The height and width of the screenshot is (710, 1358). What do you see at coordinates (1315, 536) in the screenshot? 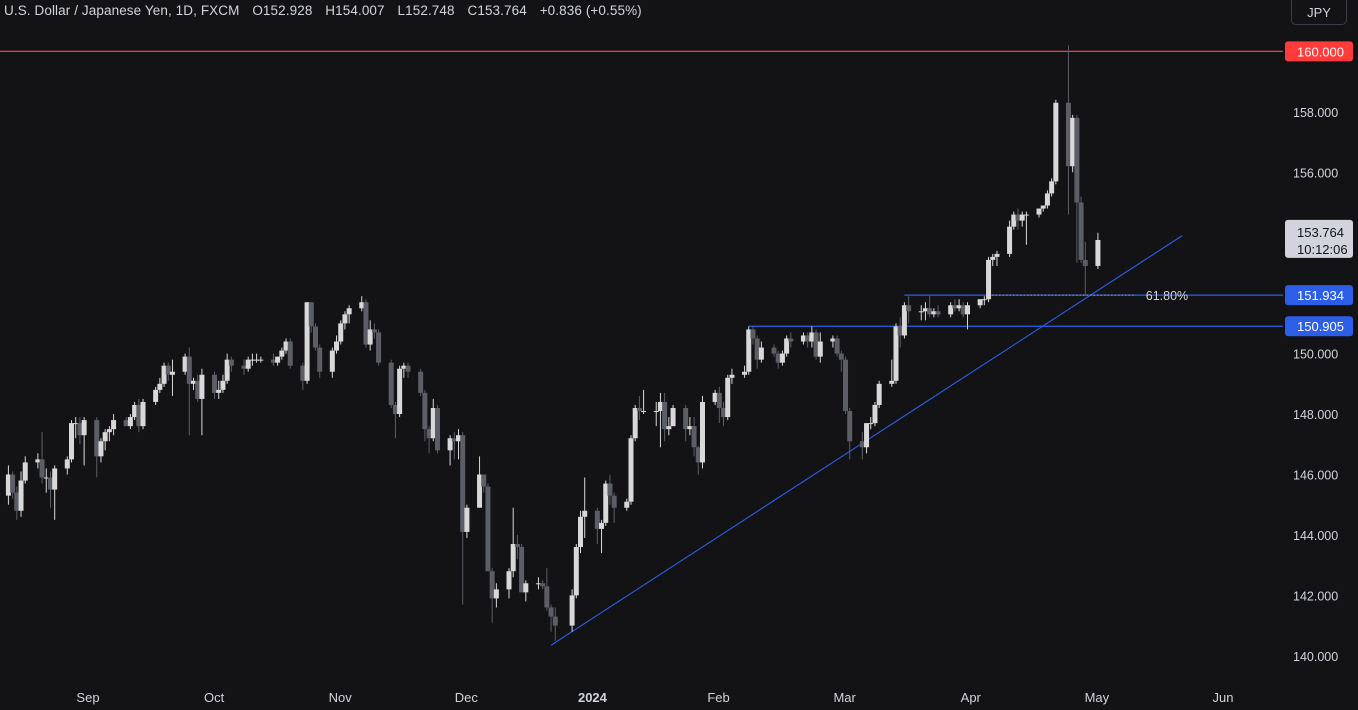
I see `y-axis-tick-label: 144.000` at bounding box center [1315, 536].